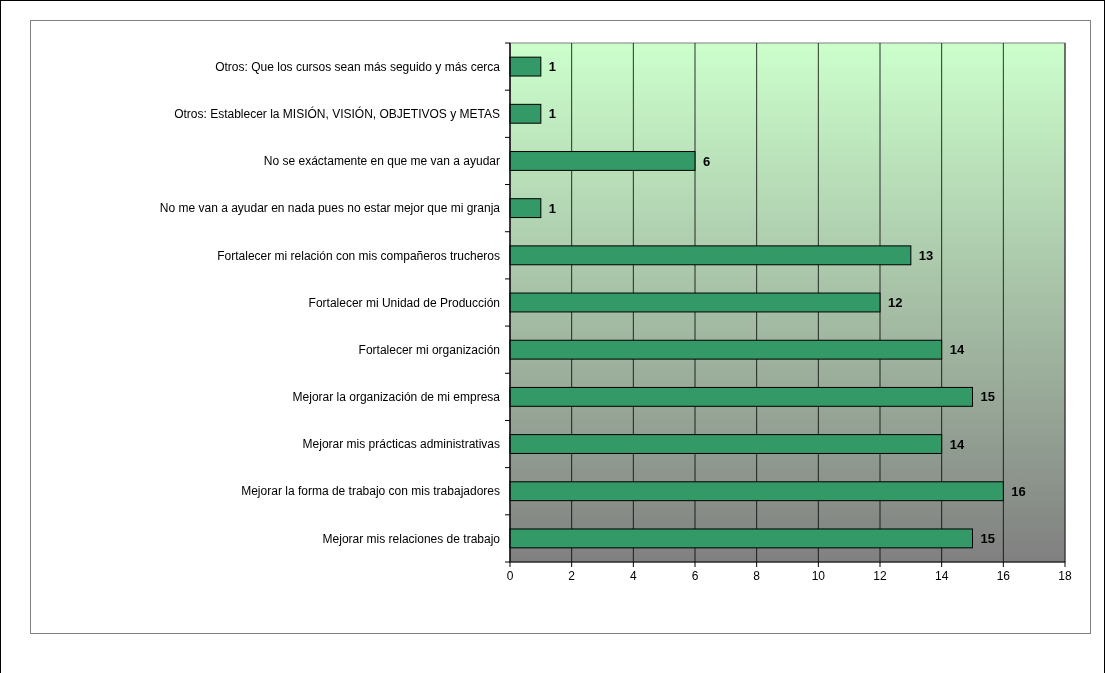 Image resolution: width=1105 pixels, height=673 pixels. Describe the element at coordinates (1018, 491) in the screenshot. I see `data-label: 16` at that location.